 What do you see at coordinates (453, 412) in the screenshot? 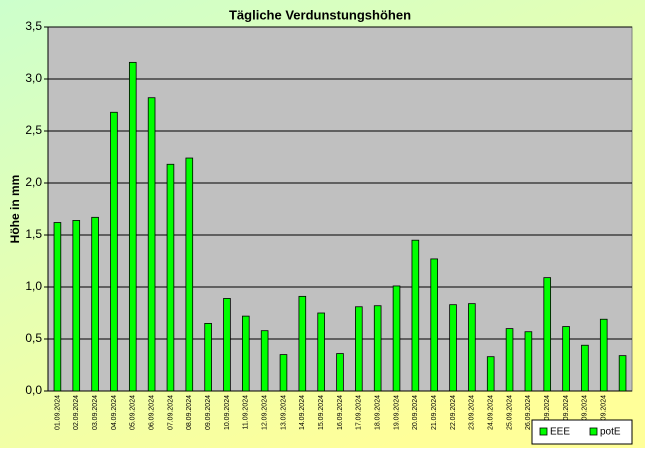
I see `x-tick-label: 22.09.2024` at bounding box center [453, 412].